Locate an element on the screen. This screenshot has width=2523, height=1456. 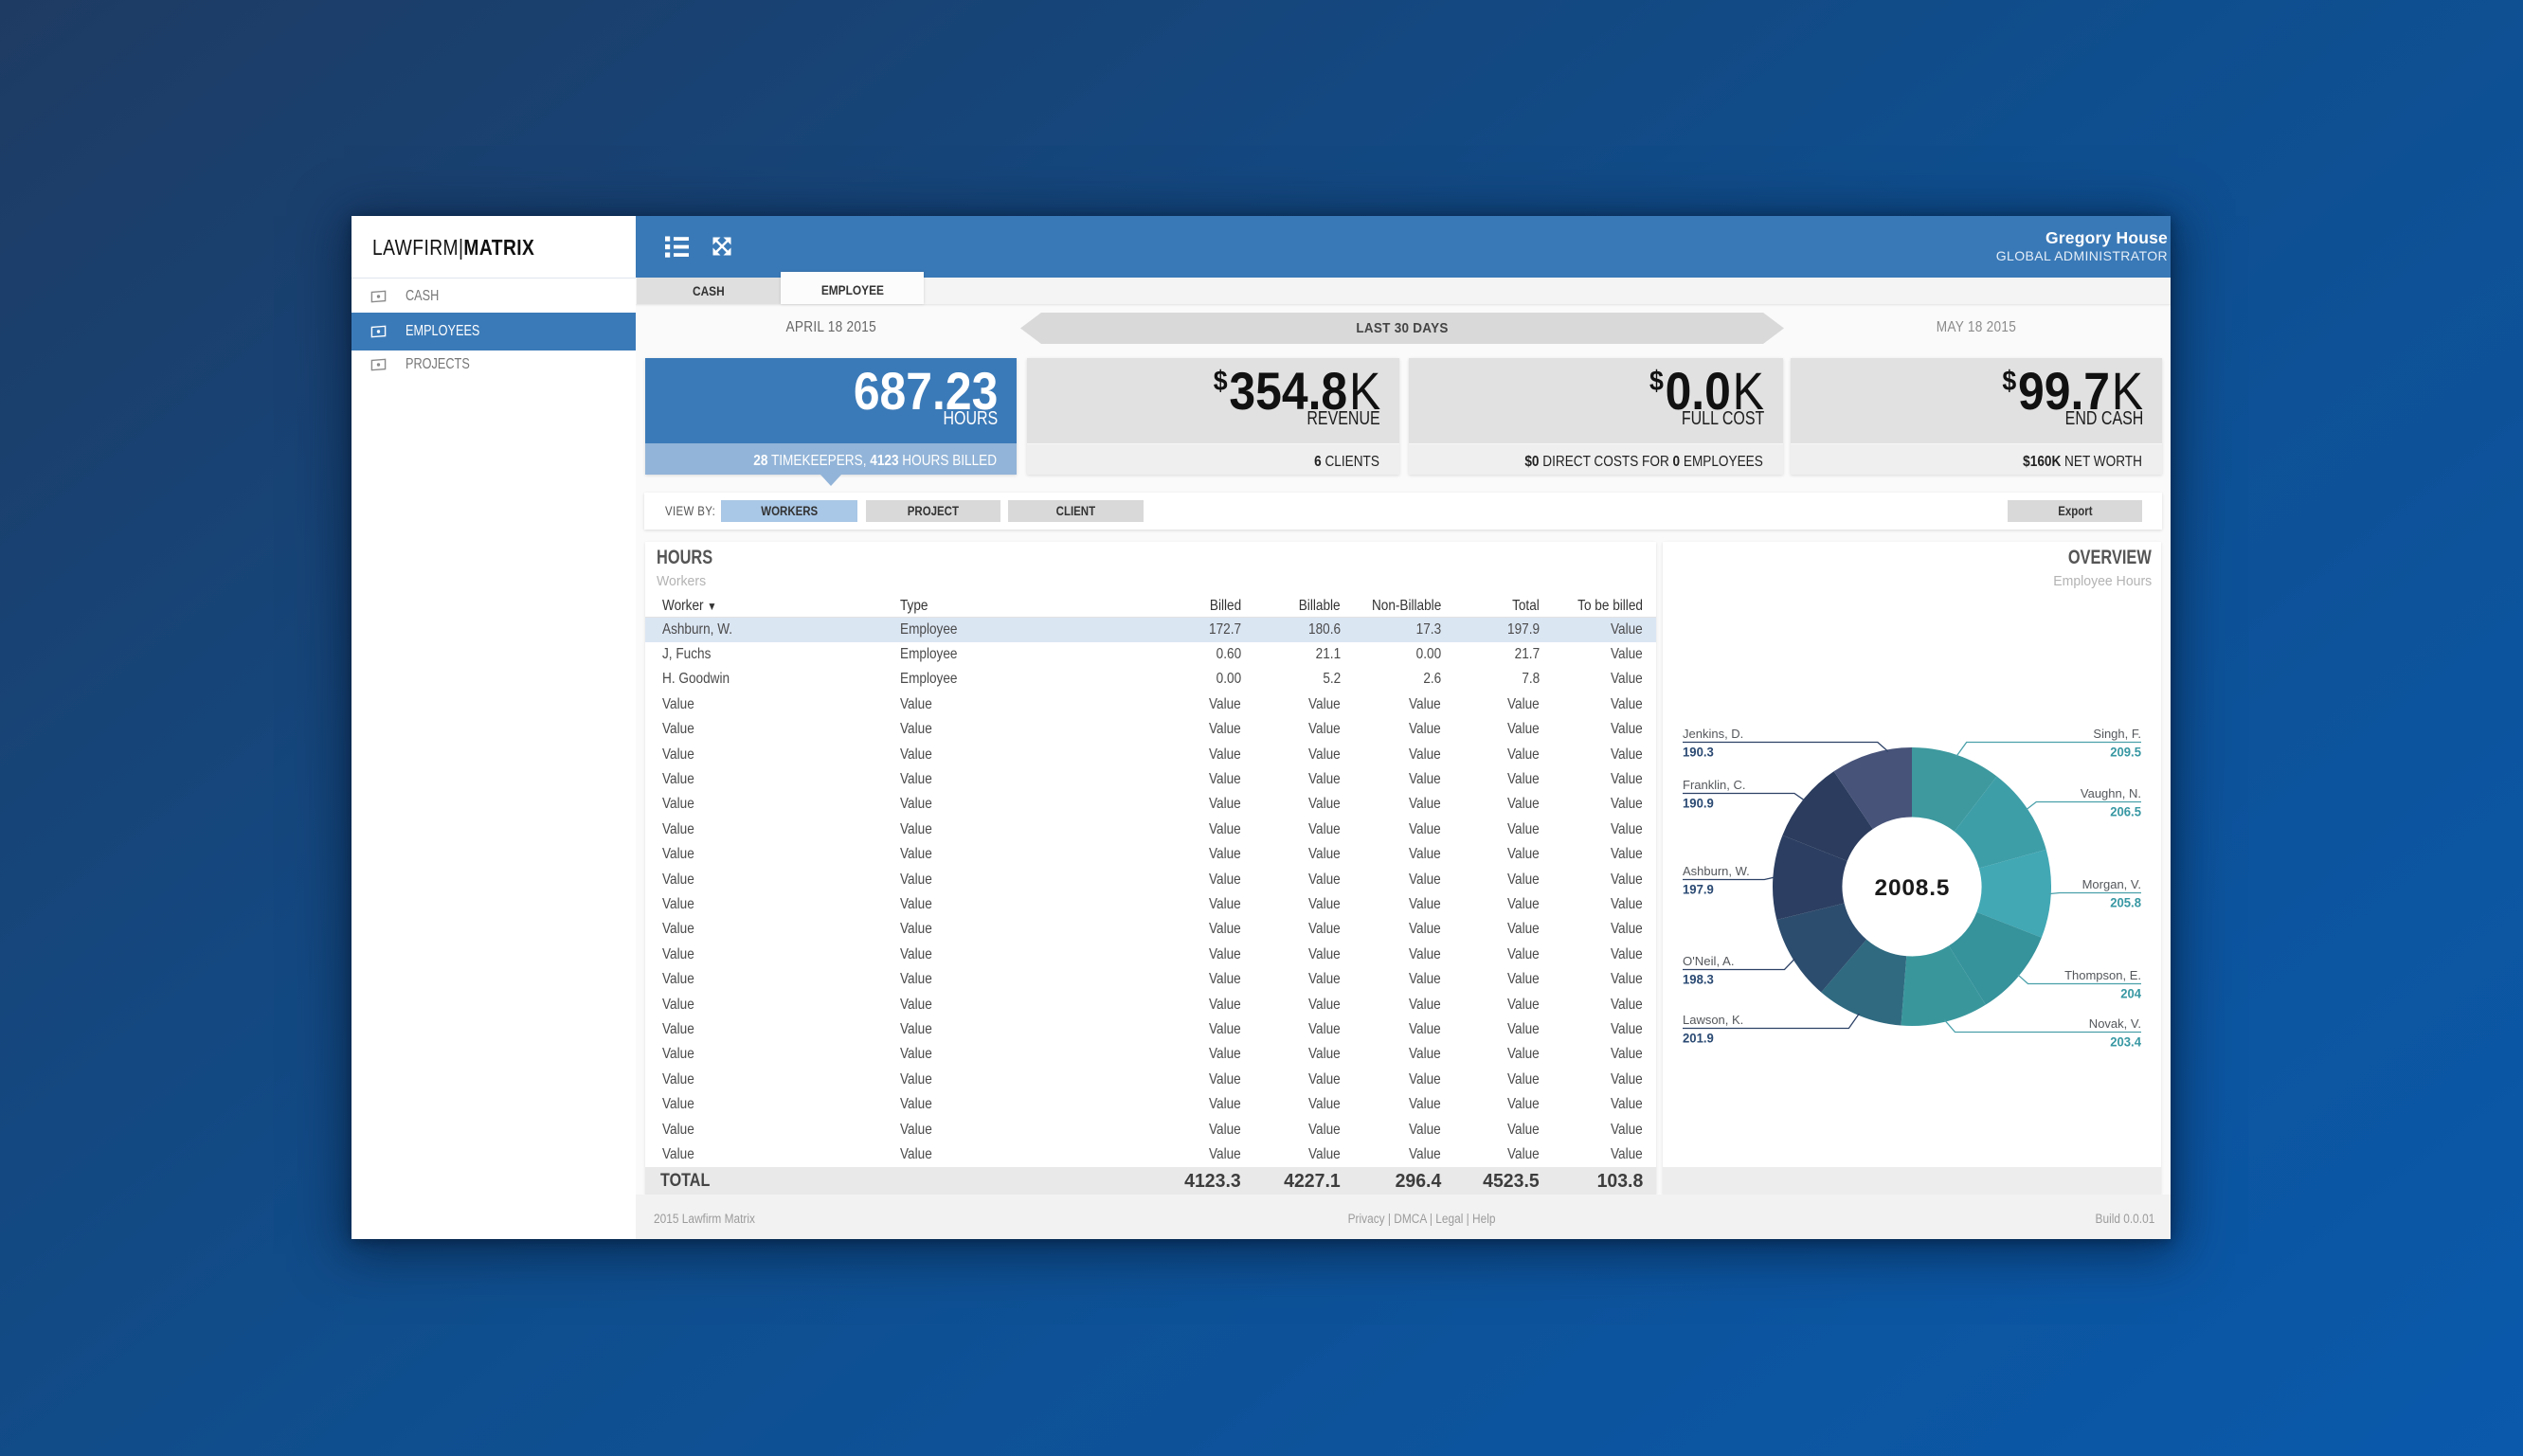
svg-text: O'Neil, A. is located at coordinates (1709, 961).